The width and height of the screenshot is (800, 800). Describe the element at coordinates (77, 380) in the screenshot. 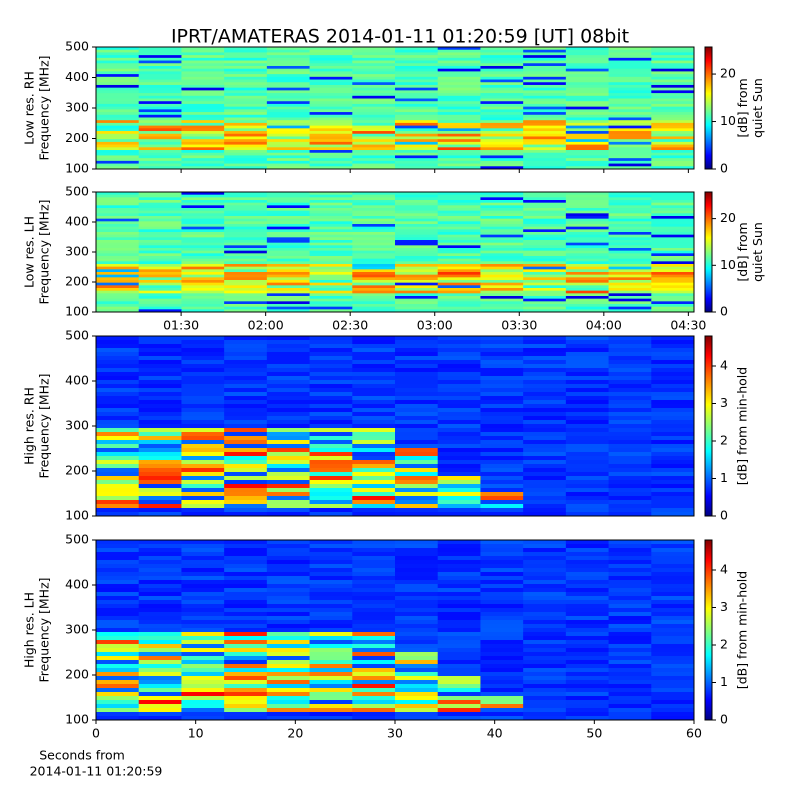

I see `y-tick-label: 400` at that location.